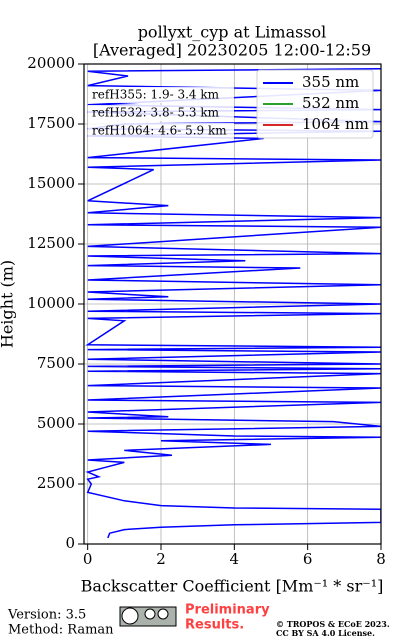 Image resolution: width=400 pixels, height=640 pixels. Describe the element at coordinates (51, 303) in the screenshot. I see `y-tick-label: 10000` at that location.